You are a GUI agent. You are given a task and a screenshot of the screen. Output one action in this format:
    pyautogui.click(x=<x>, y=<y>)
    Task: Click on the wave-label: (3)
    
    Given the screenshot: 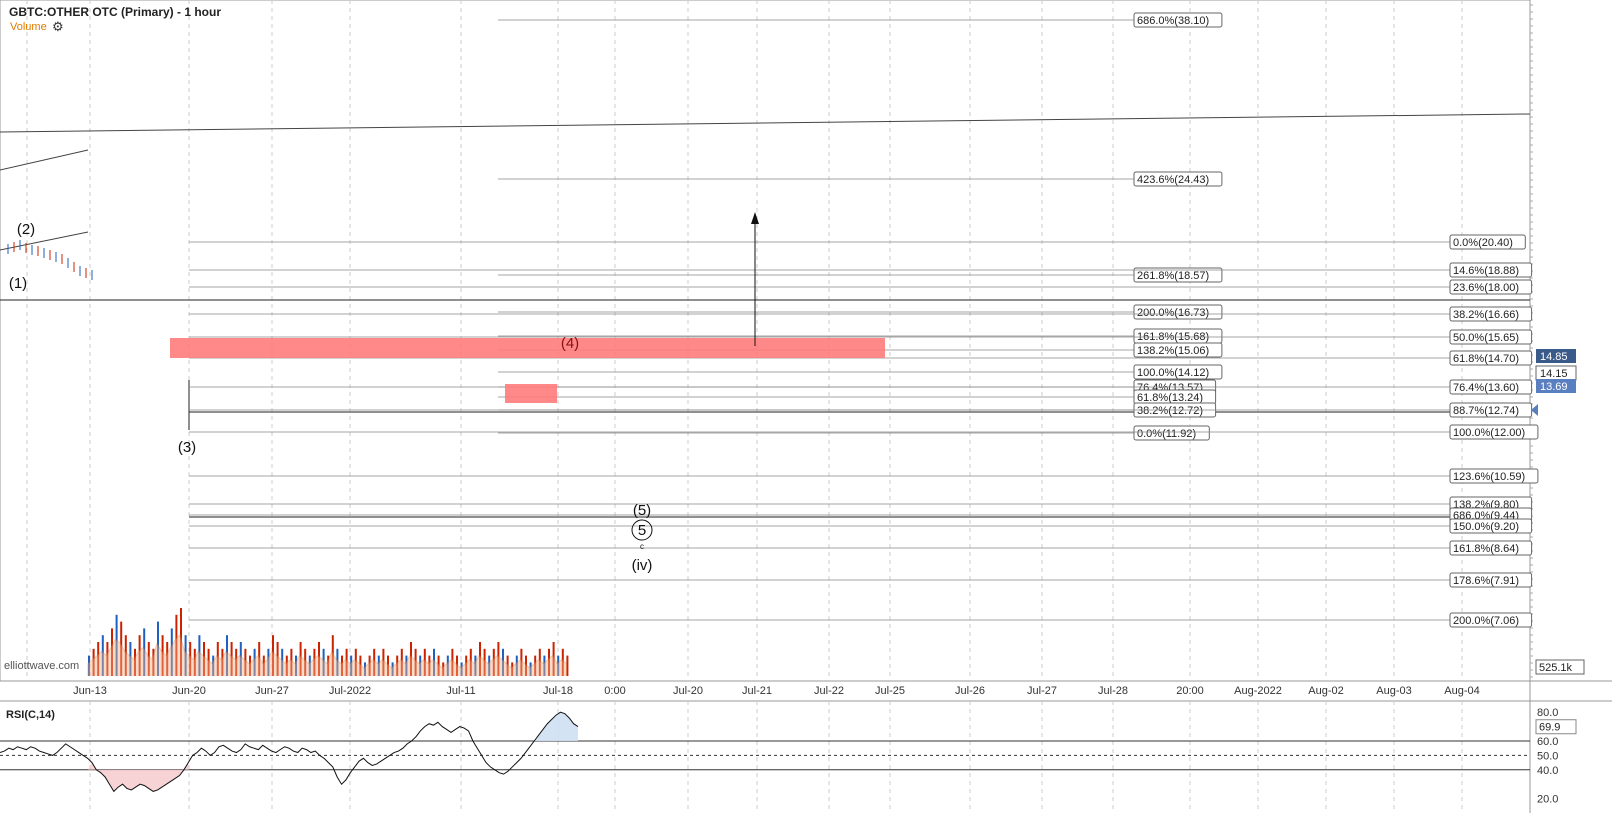 What is the action you would take?
    pyautogui.click(x=187, y=447)
    